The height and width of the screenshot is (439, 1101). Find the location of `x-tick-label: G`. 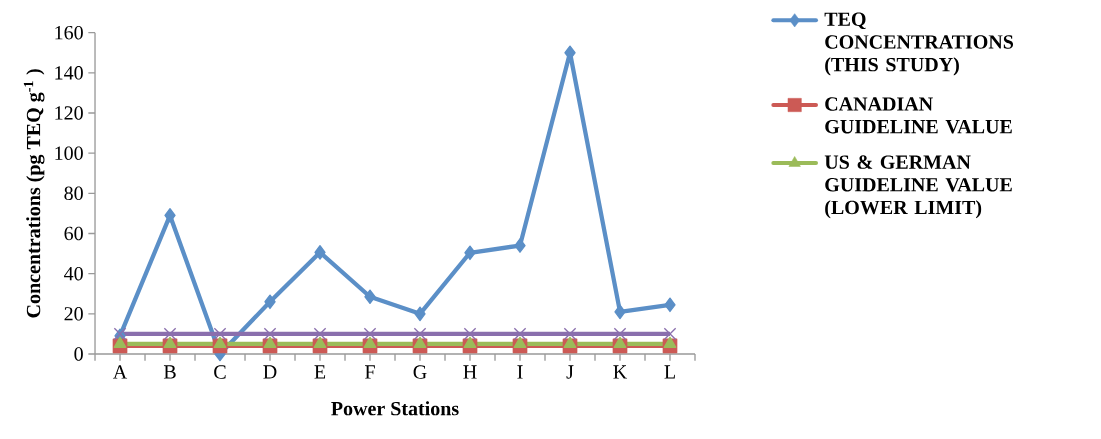

x-tick-label: G is located at coordinates (420, 372).